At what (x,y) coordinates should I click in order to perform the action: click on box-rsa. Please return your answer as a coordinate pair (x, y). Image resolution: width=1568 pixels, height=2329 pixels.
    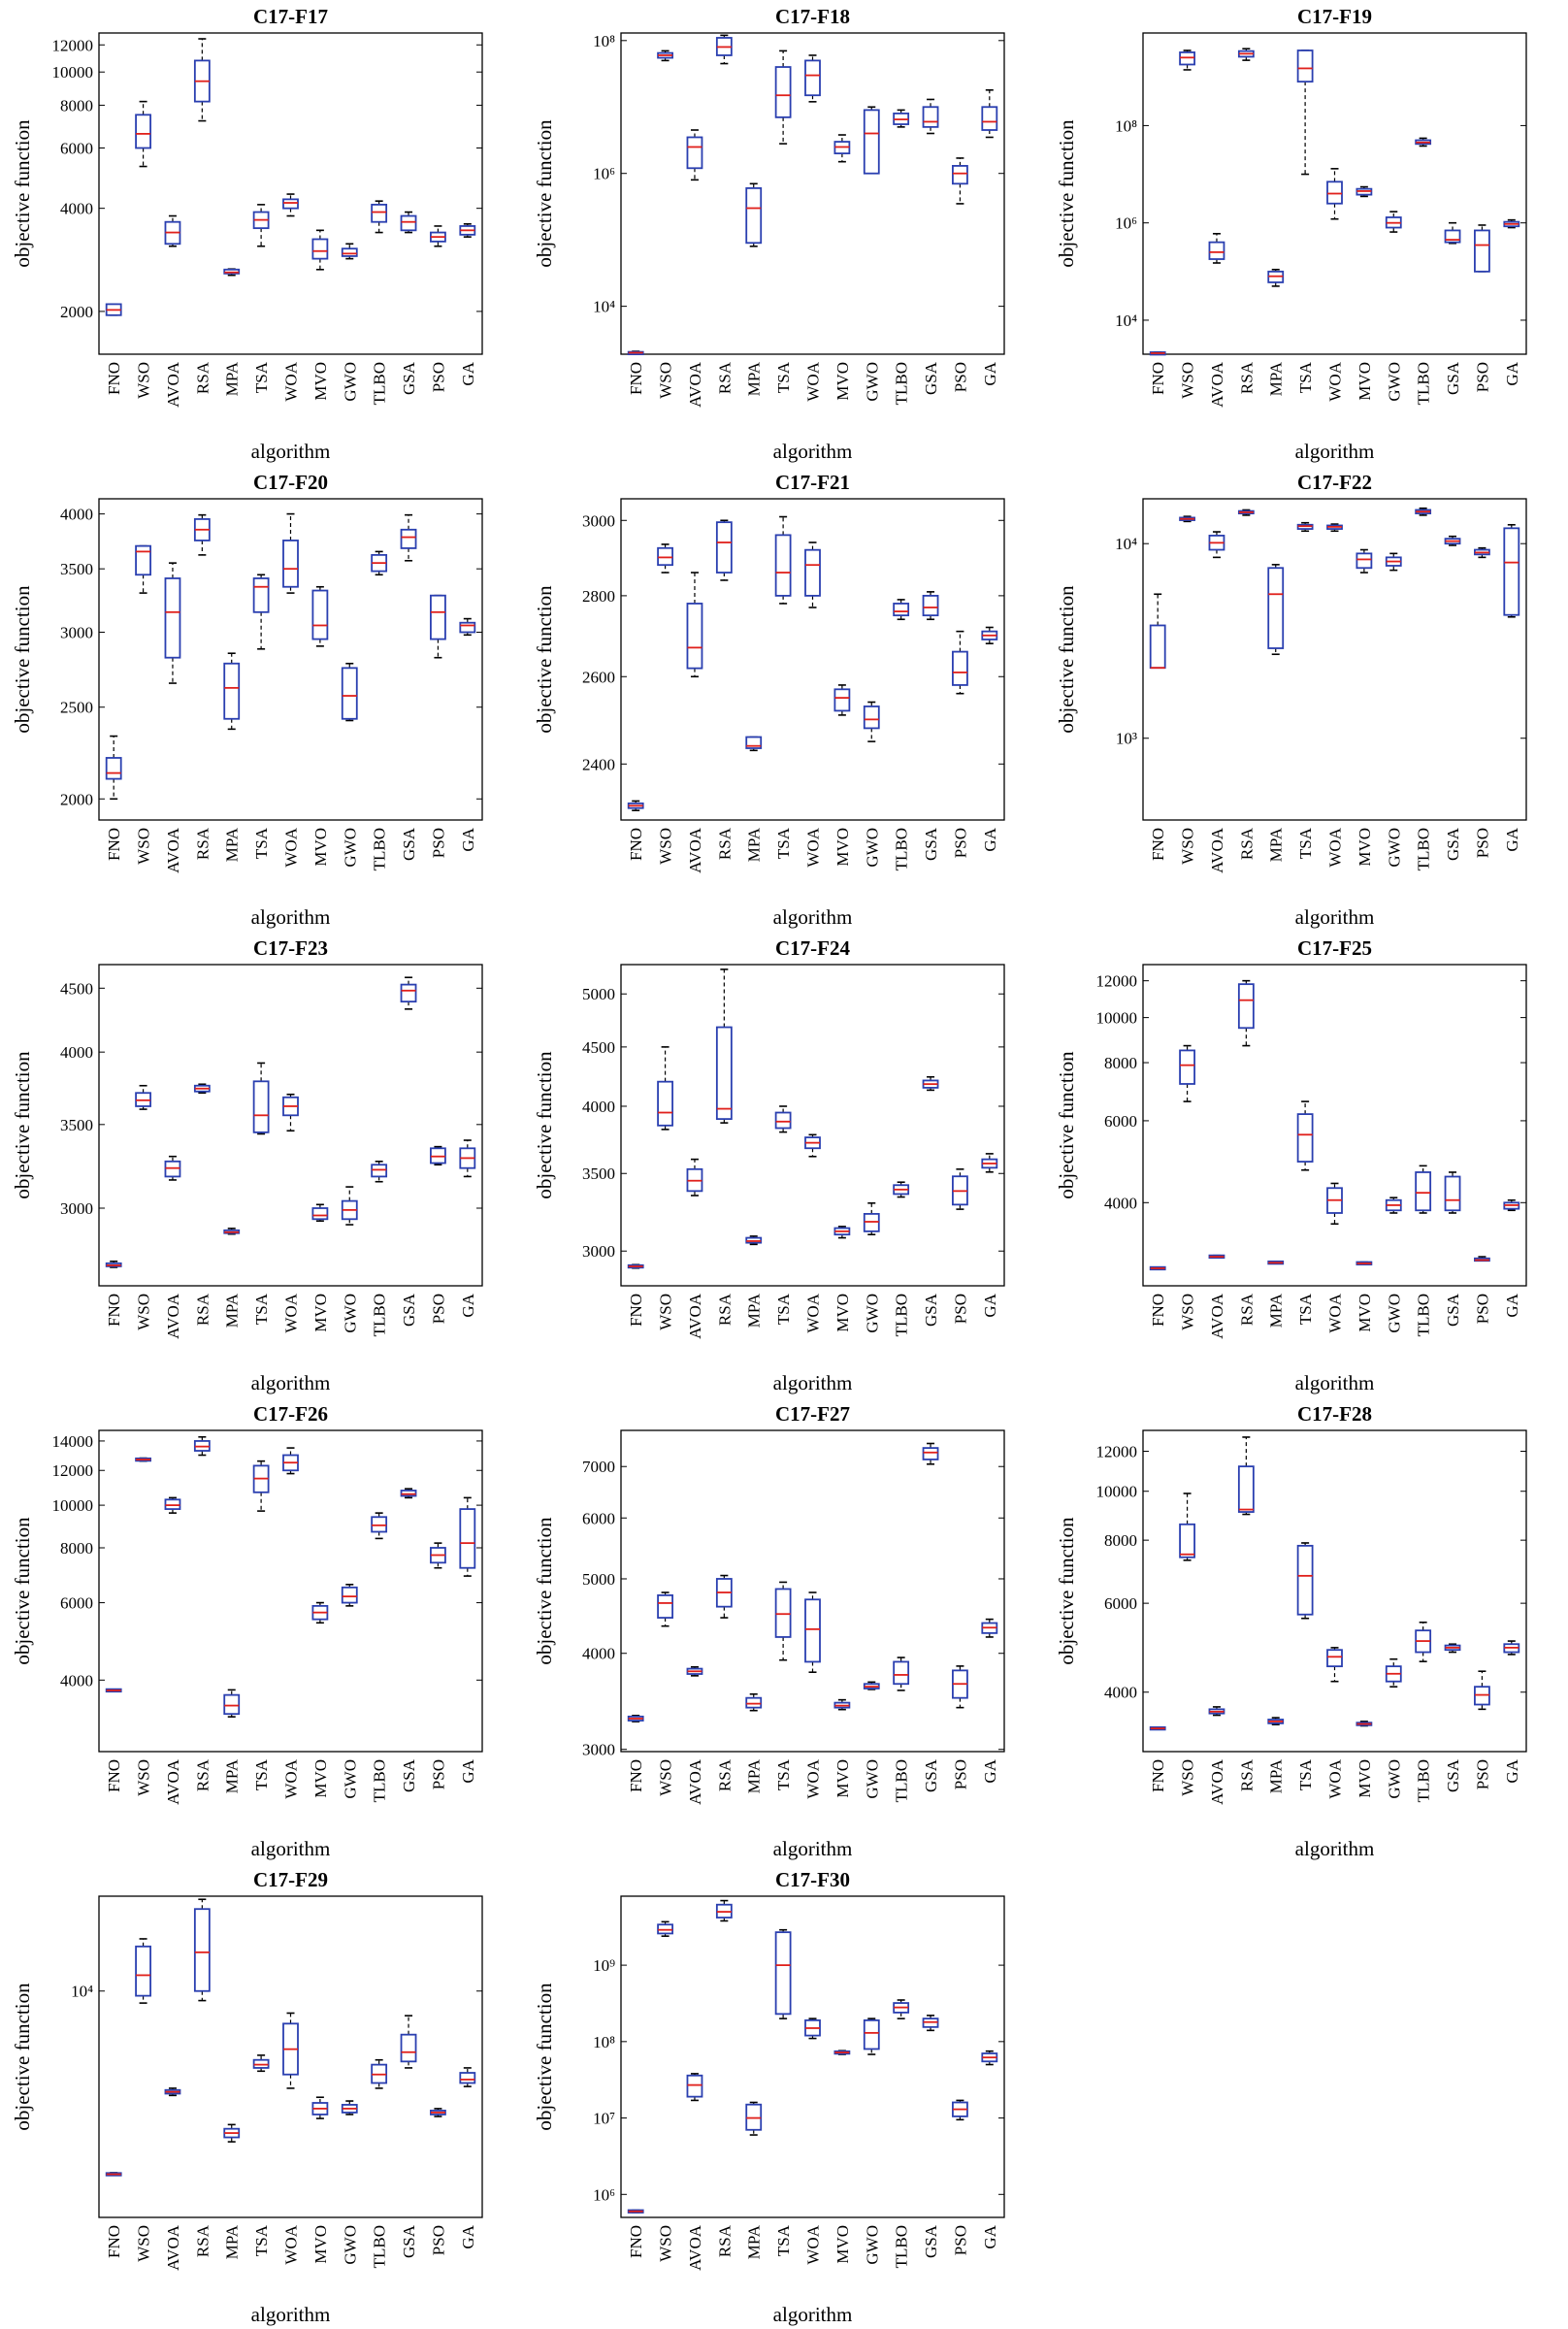
    Looking at the image, I should click on (724, 1597).